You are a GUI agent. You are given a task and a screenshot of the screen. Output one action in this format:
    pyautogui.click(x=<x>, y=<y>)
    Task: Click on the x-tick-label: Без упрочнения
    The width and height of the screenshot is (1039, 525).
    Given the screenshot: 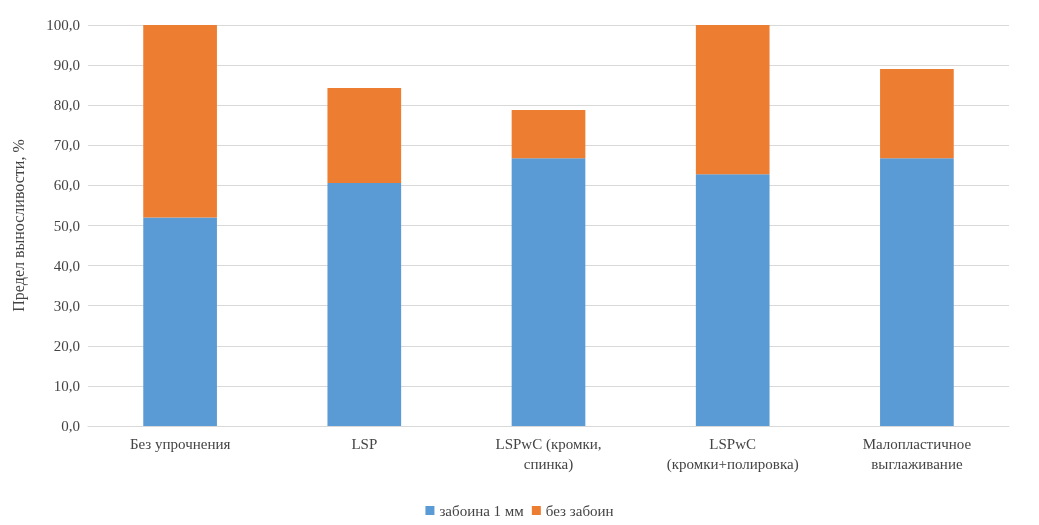 What is the action you would take?
    pyautogui.click(x=180, y=444)
    